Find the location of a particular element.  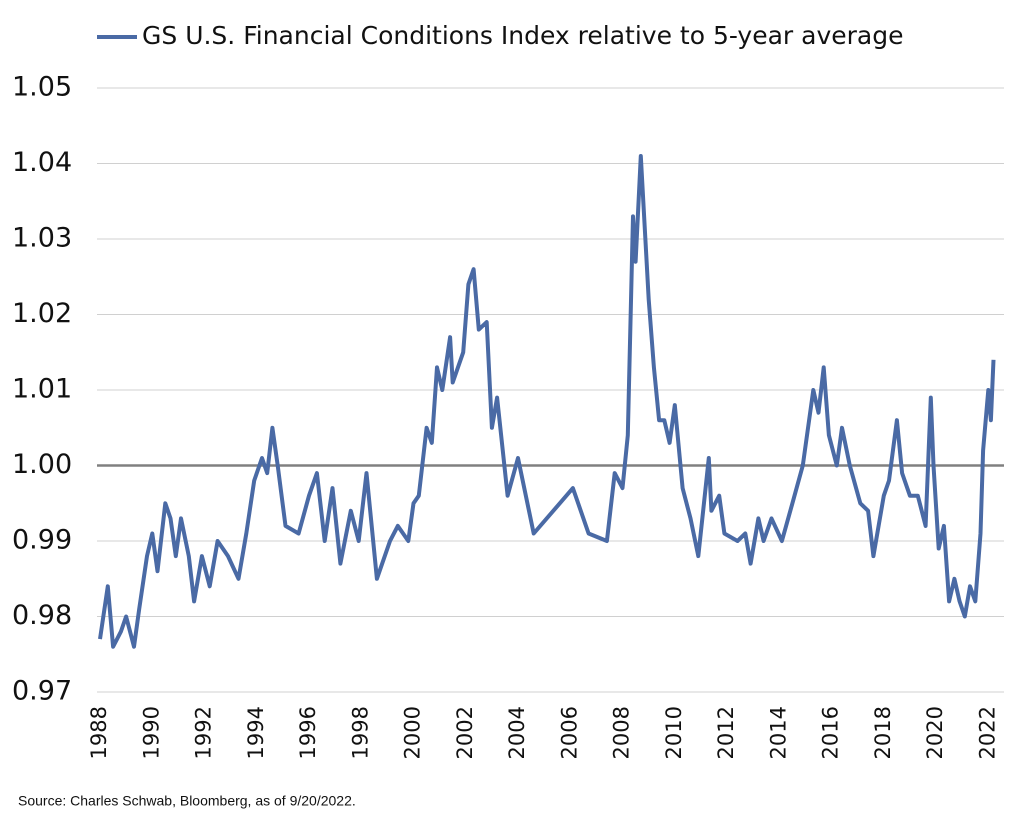

x-tick-label: 1992 is located at coordinates (204, 732).